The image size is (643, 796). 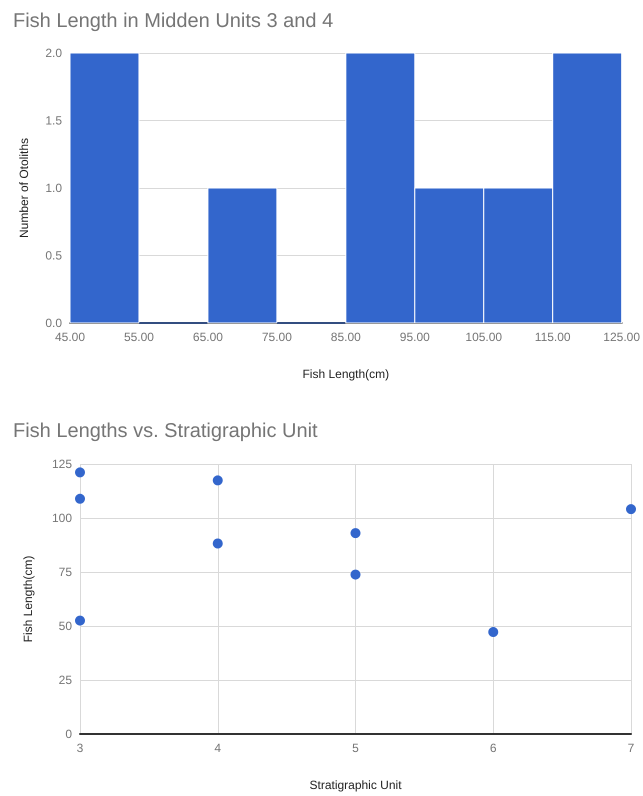 What do you see at coordinates (53, 255) in the screenshot?
I see `y-tick-label: 0.5` at bounding box center [53, 255].